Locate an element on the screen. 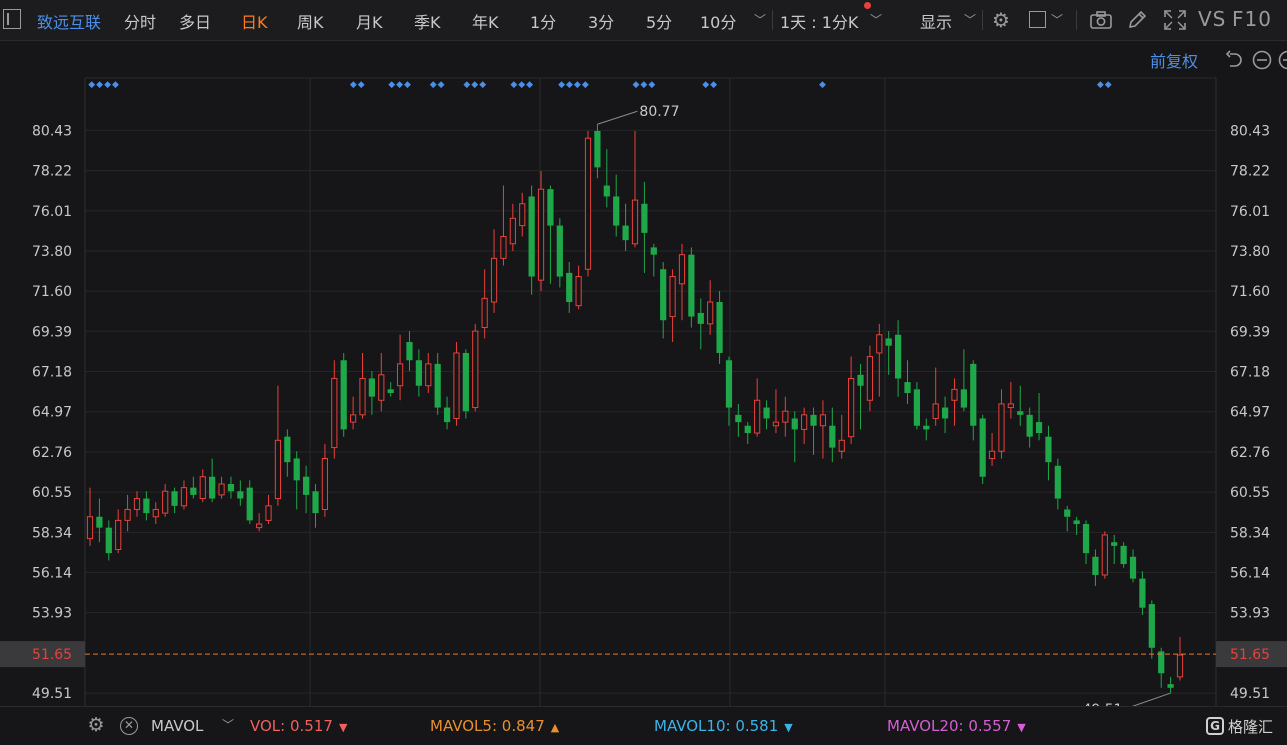 The width and height of the screenshot is (1287, 745). camera-icon is located at coordinates (1101, 20).